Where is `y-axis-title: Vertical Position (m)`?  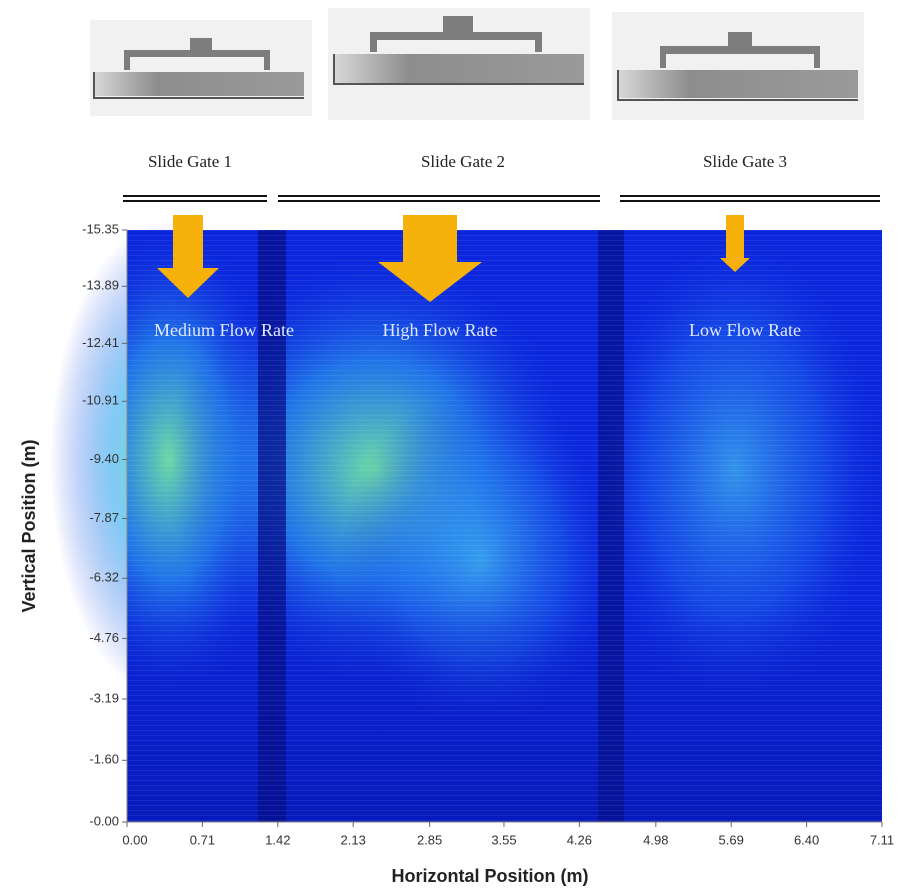 y-axis-title: Vertical Position (m) is located at coordinates (29, 525).